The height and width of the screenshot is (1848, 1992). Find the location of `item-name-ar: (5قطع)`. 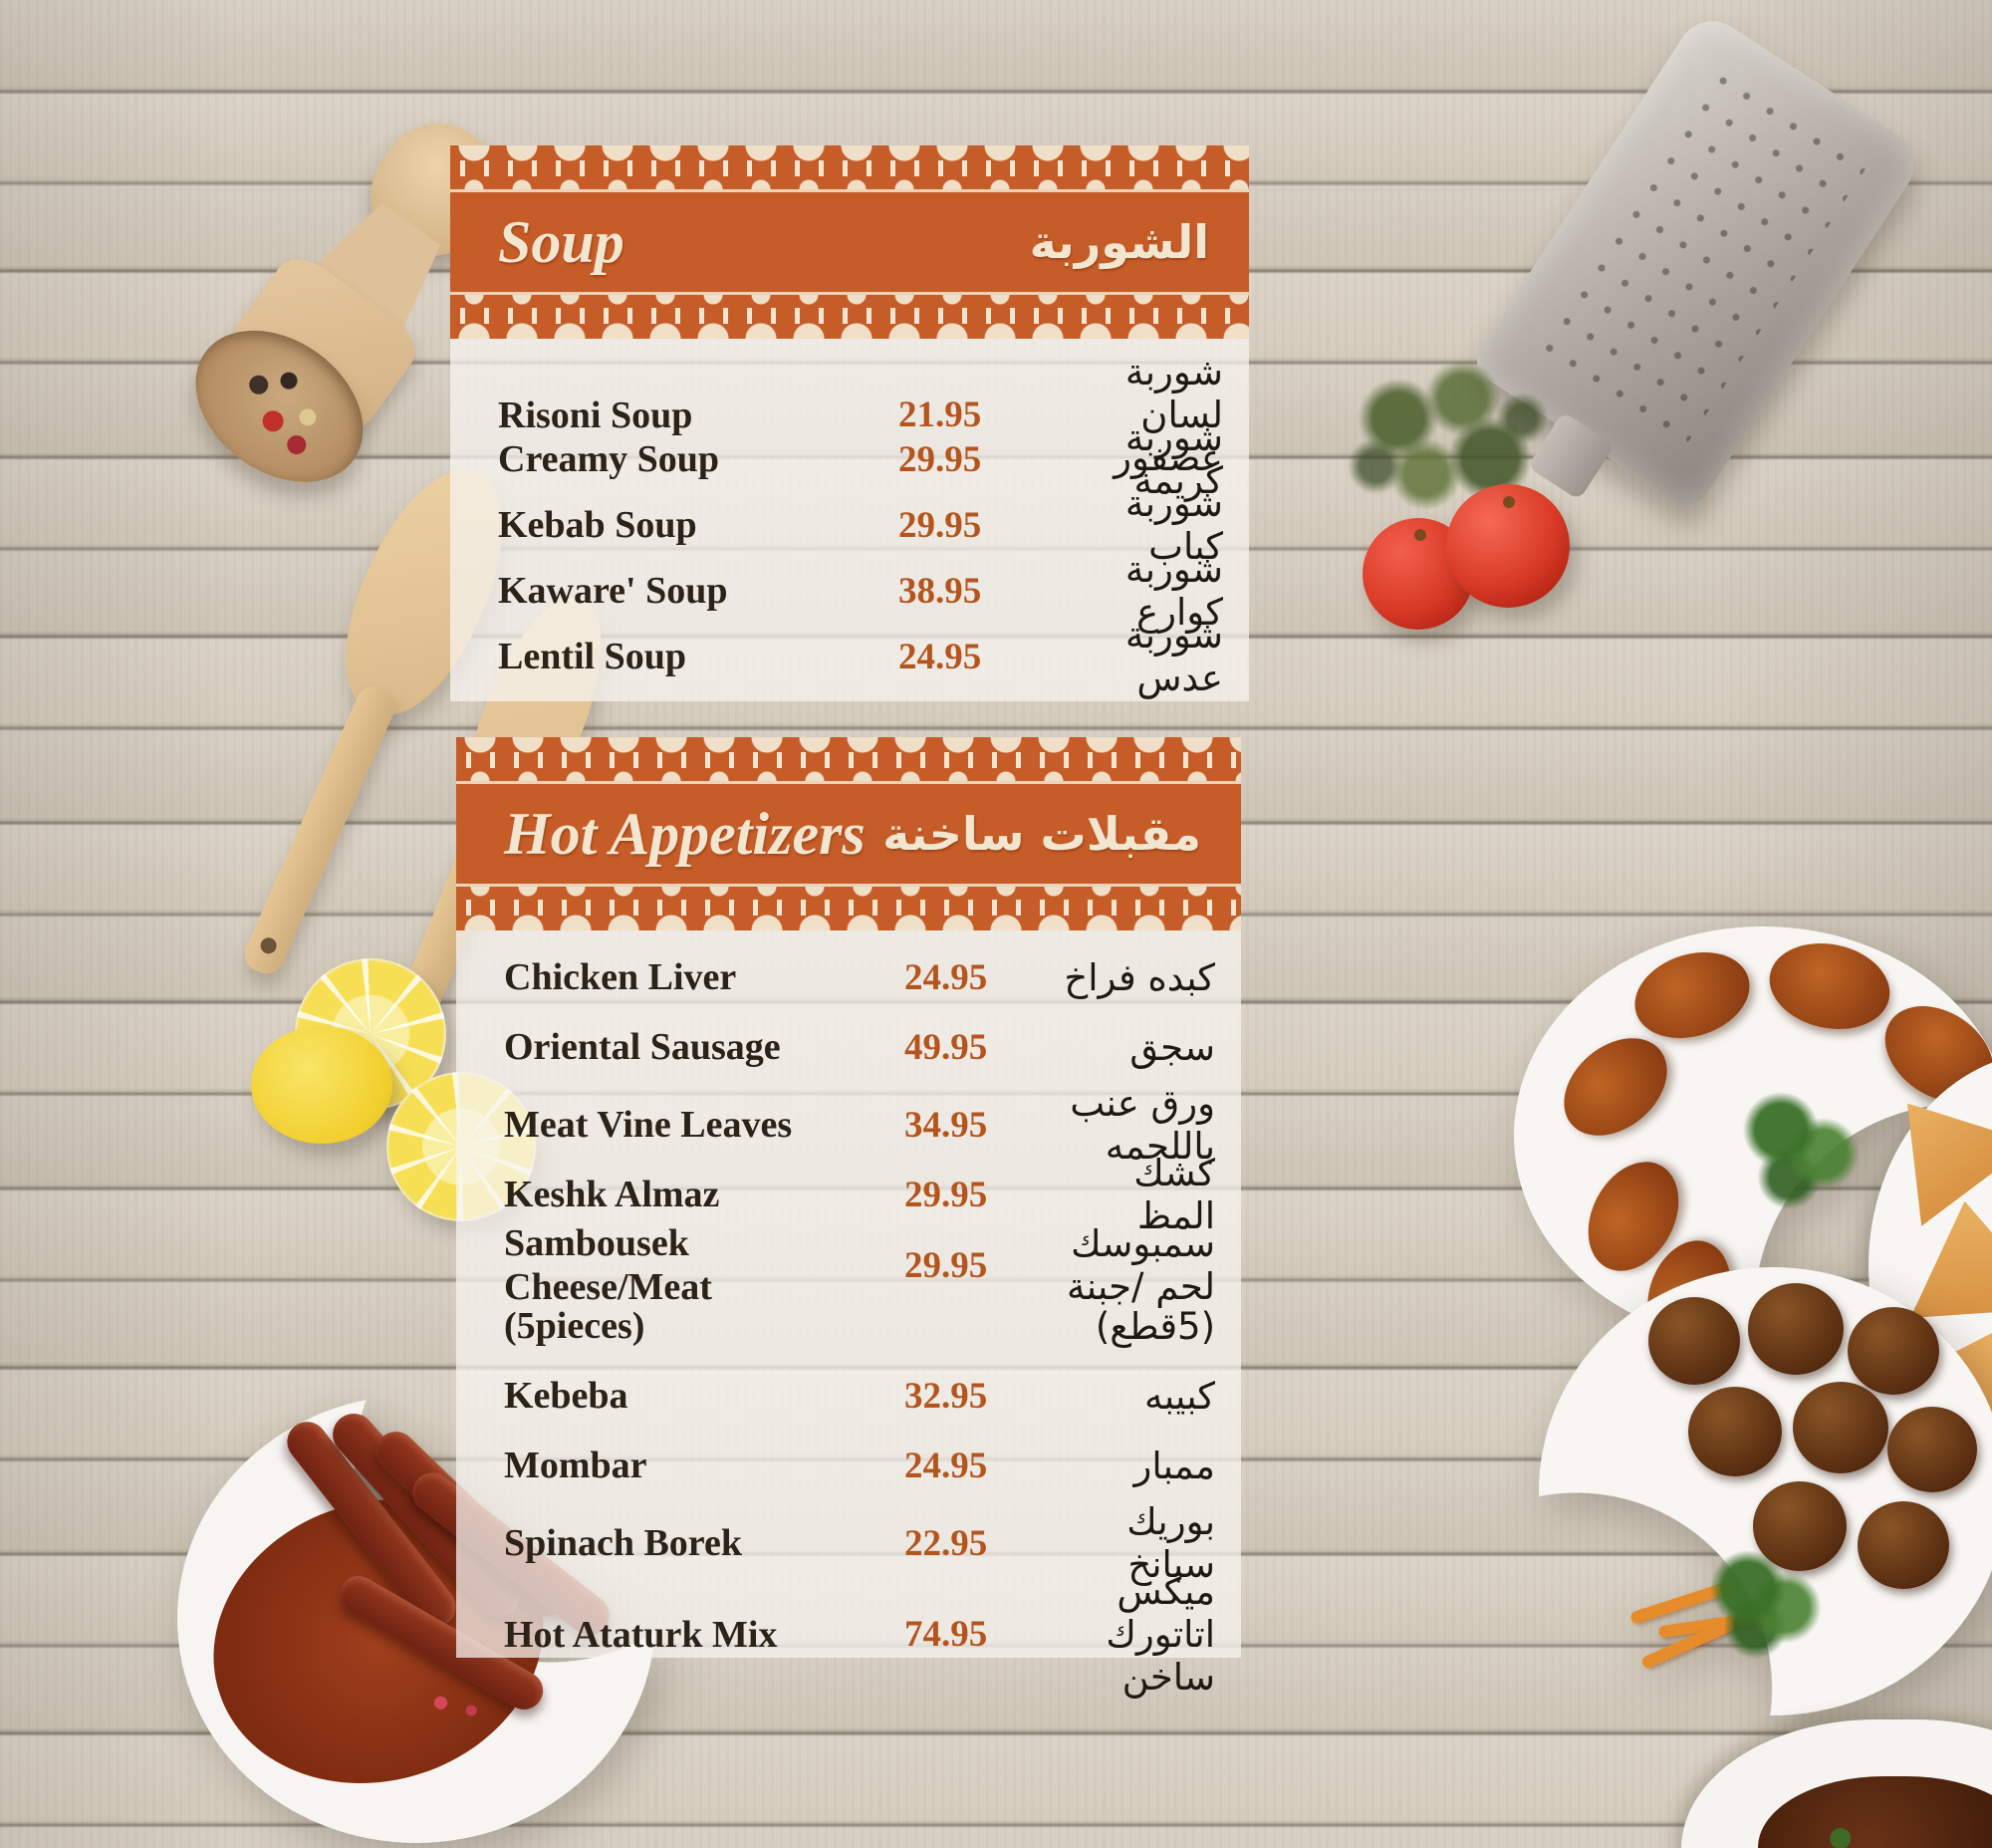

item-name-ar: (5قطع) is located at coordinates (1155, 1326).